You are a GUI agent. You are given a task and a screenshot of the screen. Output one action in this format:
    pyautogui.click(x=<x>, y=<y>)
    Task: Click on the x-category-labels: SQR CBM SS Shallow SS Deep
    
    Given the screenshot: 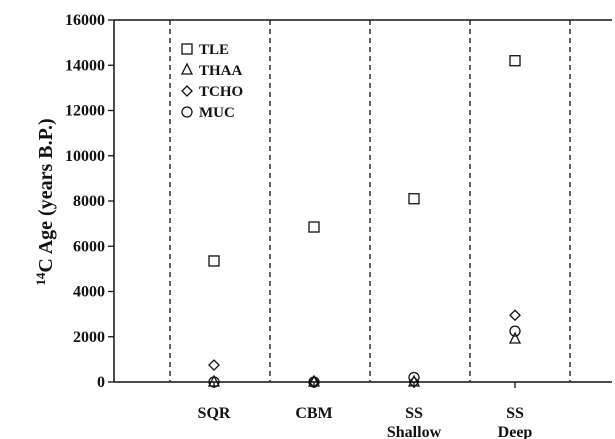 What is the action you would take?
    pyautogui.click(x=365, y=410)
    